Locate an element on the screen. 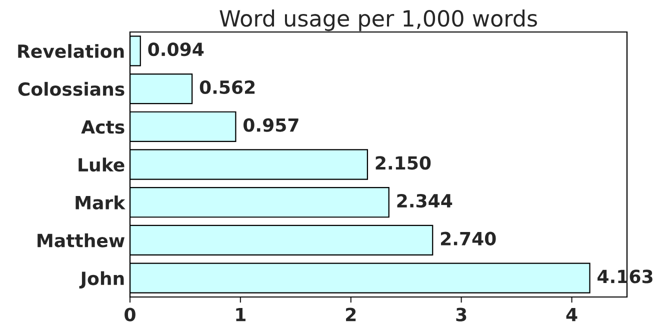  y-tick-label: Luke is located at coordinates (101, 165).